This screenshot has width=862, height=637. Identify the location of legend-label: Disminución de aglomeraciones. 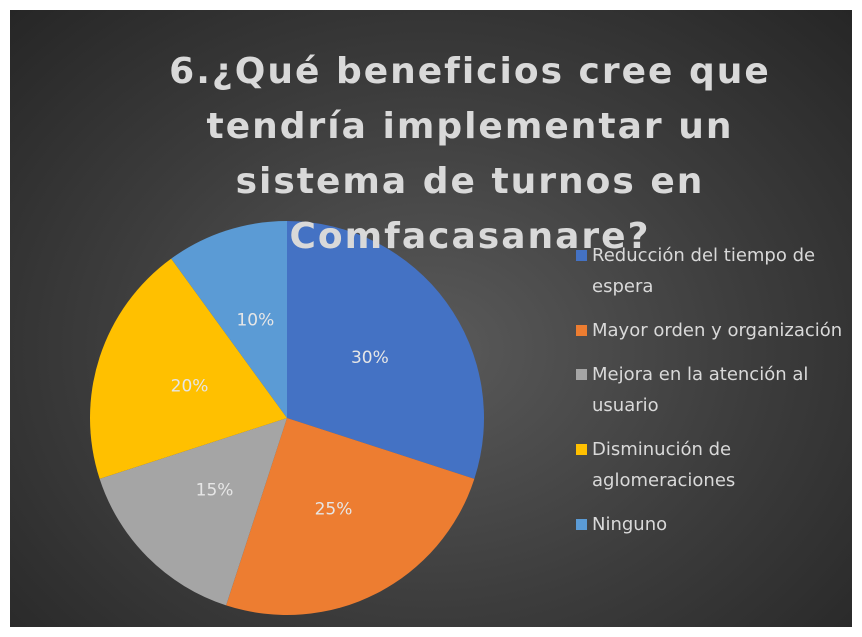
(664, 465).